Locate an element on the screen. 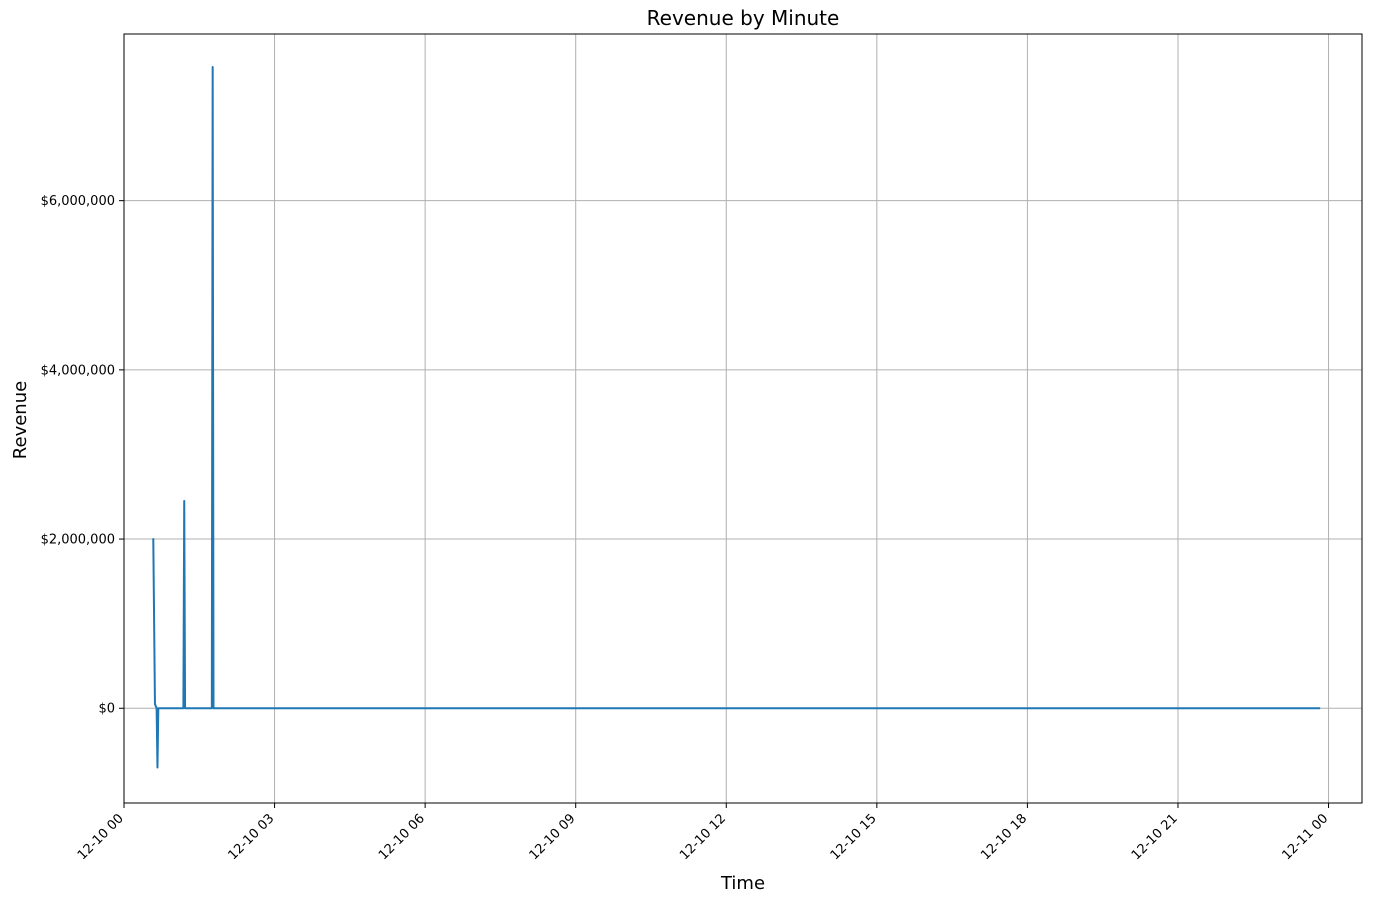 The height and width of the screenshot is (902, 1373). x-tick-label: 12-10 15 is located at coordinates (854, 837).